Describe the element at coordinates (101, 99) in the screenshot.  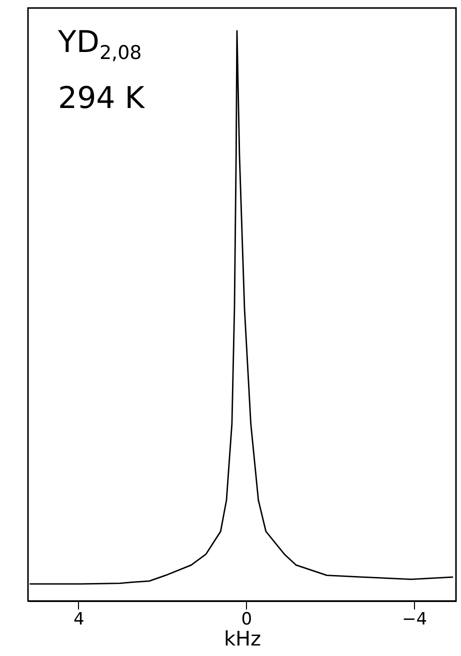
I see `annotation: 294 K` at that location.